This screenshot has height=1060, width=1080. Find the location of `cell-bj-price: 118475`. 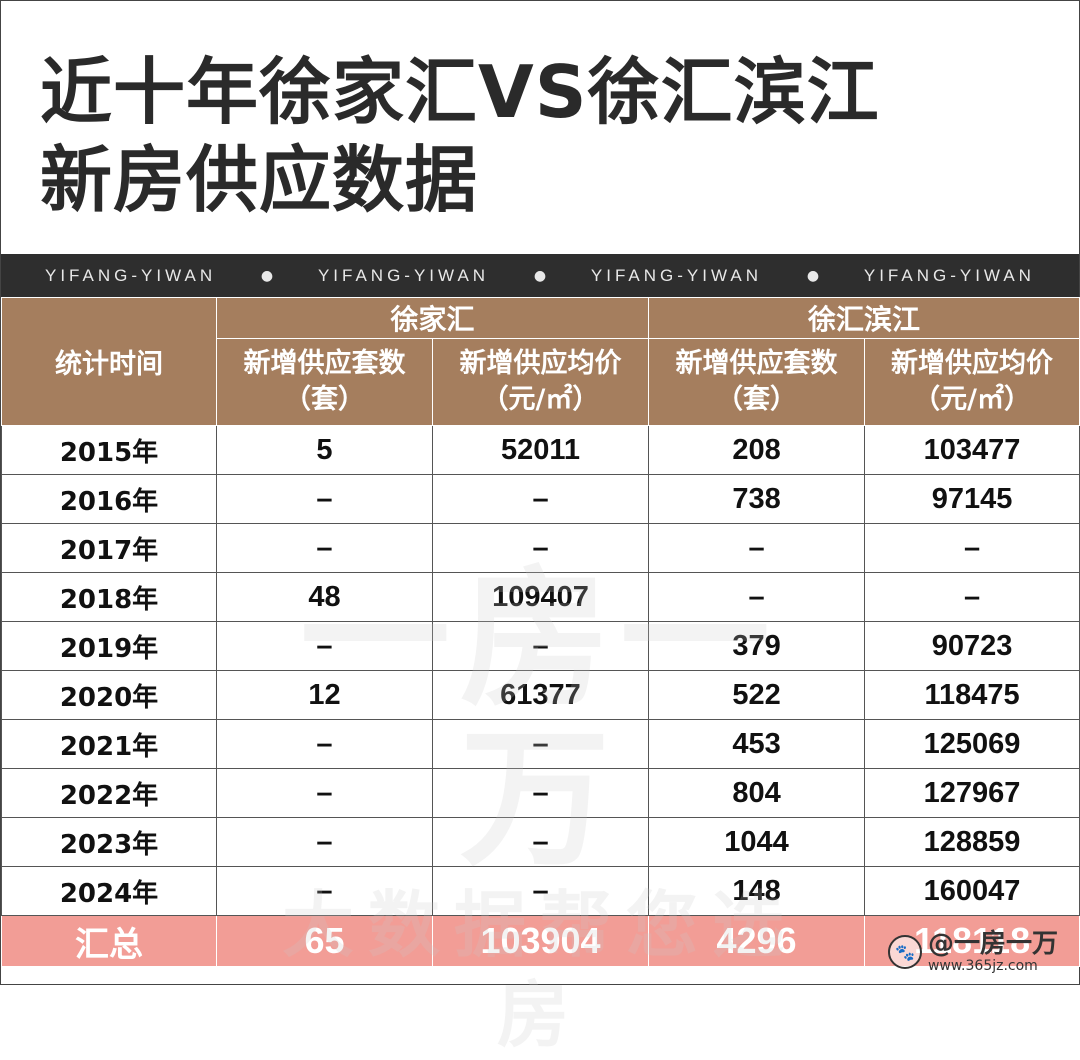

cell-bj-price: 118475 is located at coordinates (972, 695).